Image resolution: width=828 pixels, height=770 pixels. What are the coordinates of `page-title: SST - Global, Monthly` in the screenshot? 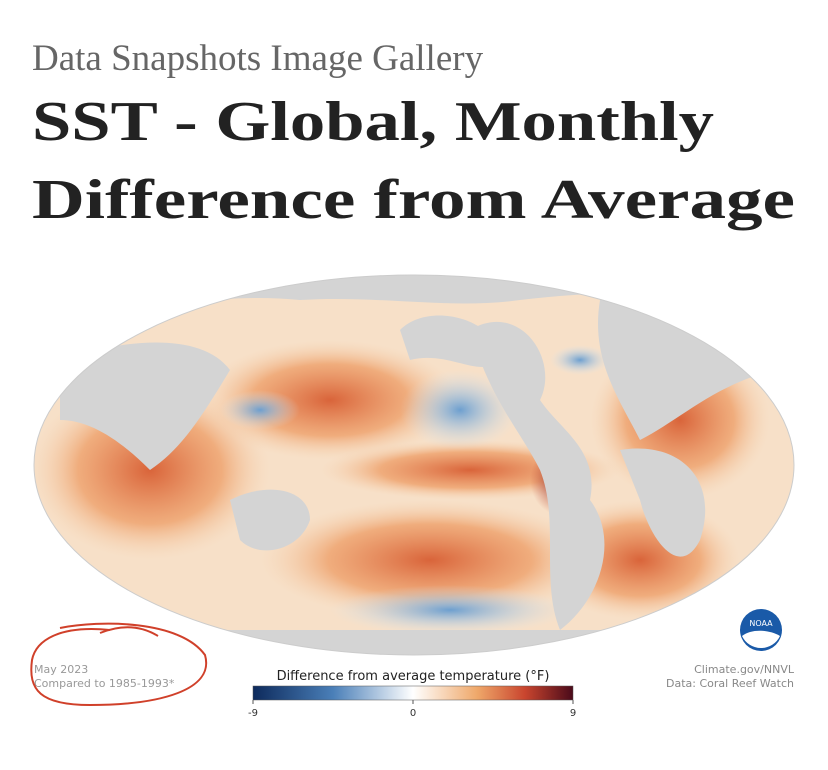 It's located at (373, 122).